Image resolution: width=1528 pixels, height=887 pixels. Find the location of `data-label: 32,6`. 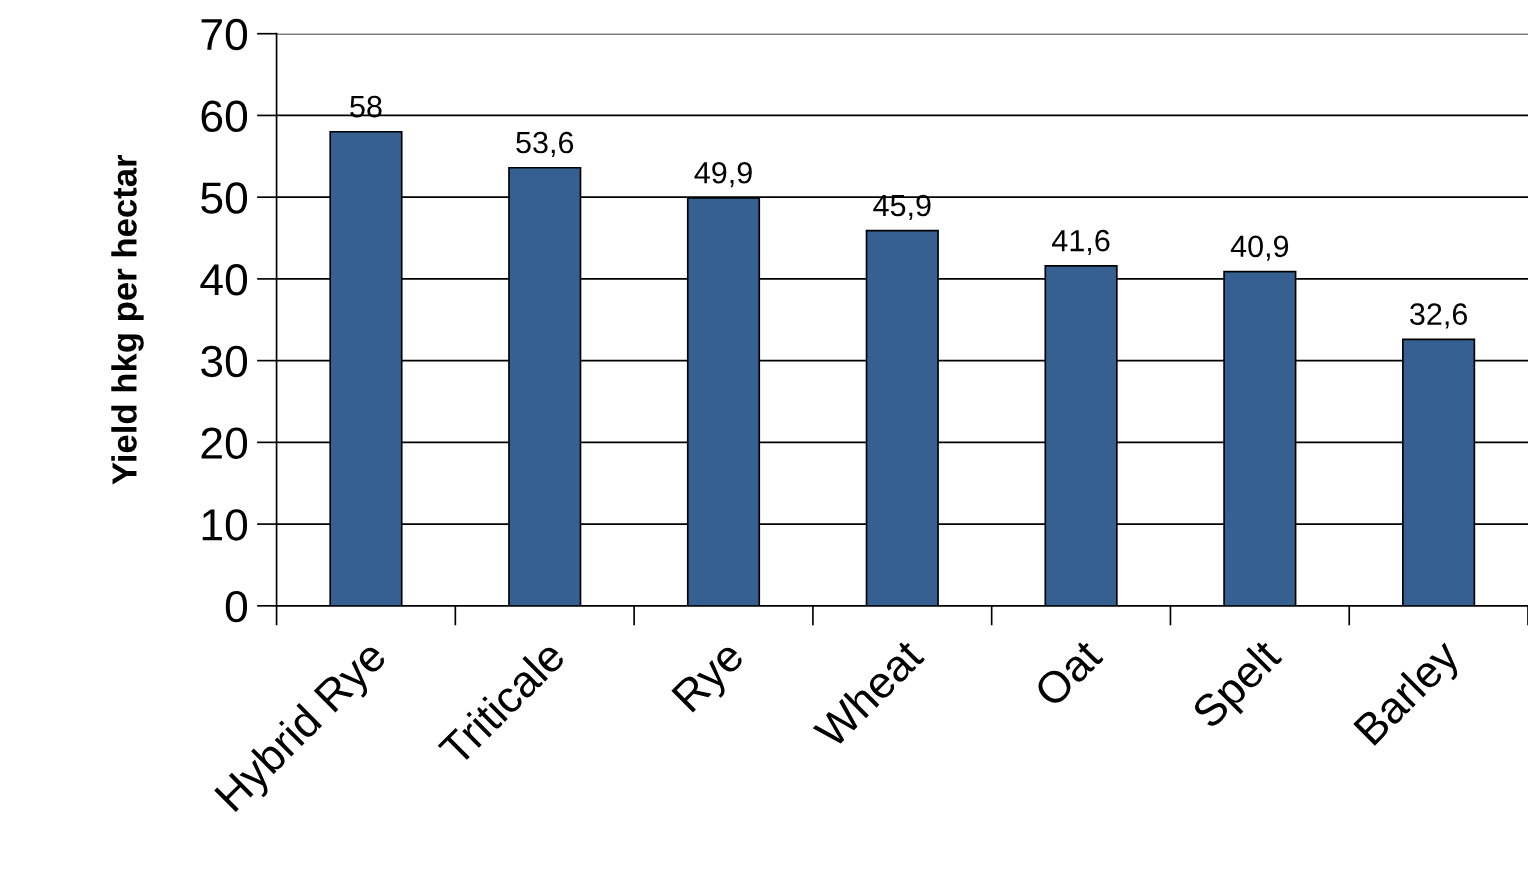

data-label: 32,6 is located at coordinates (1439, 316).